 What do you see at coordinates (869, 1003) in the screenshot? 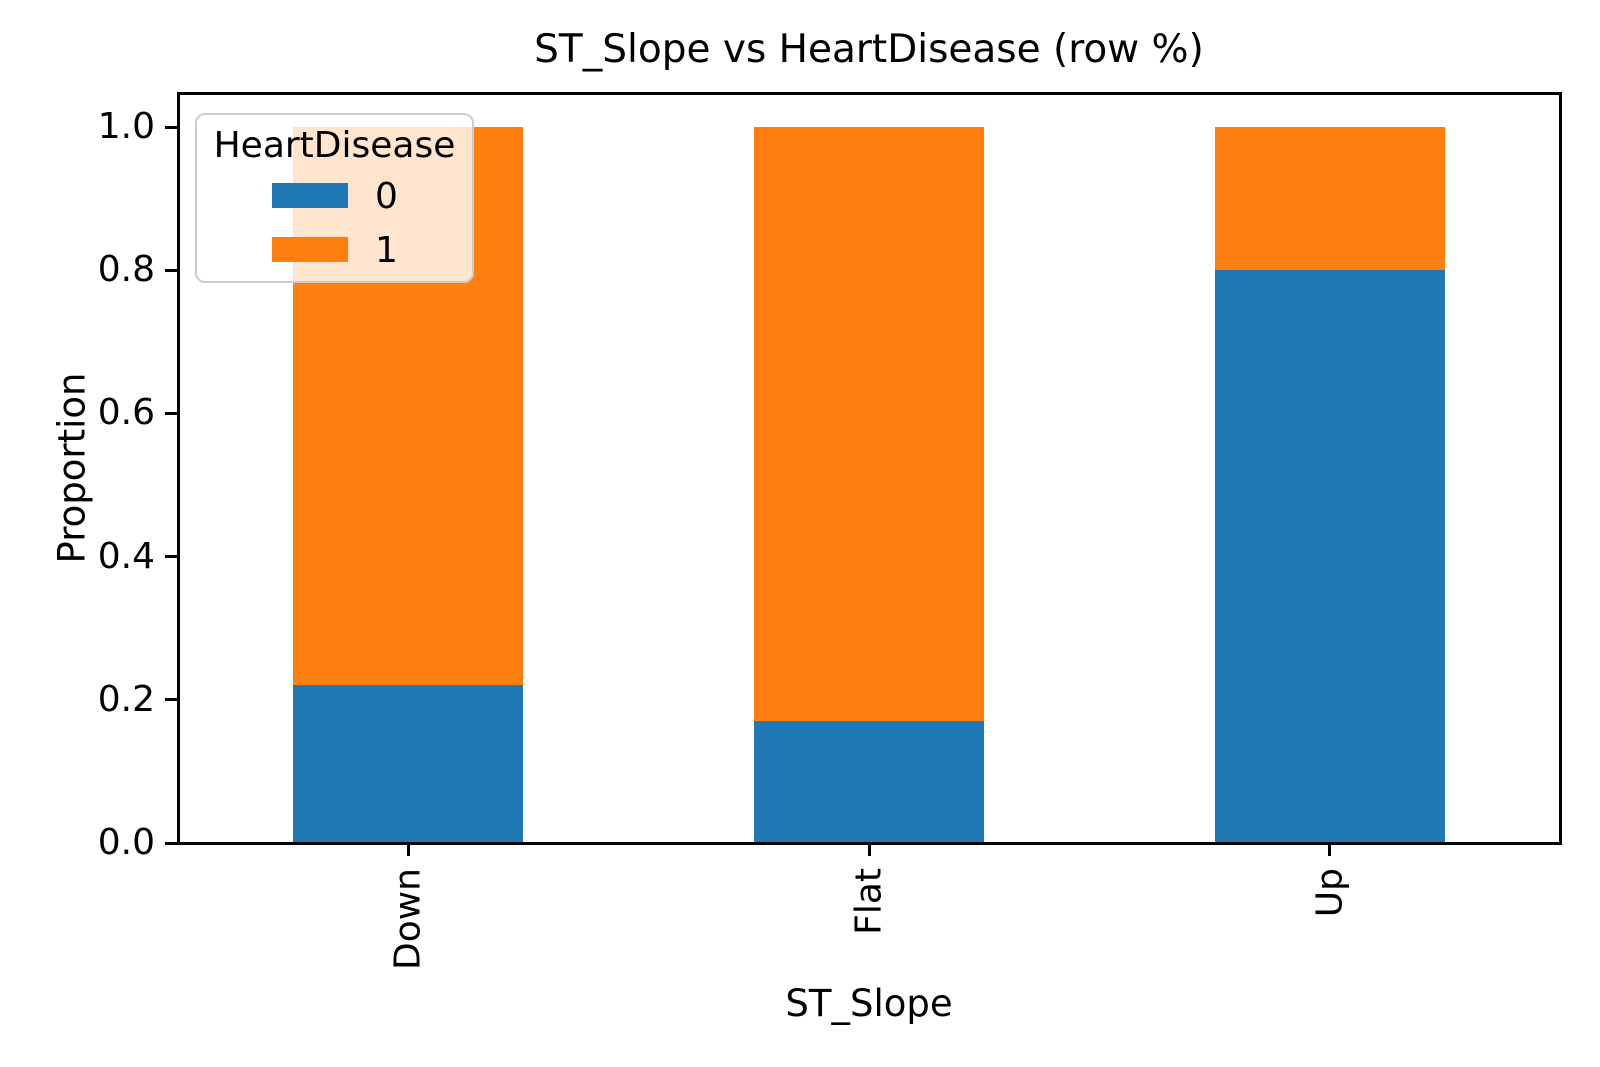
I see `x-axis-label: ST_Slope` at bounding box center [869, 1003].